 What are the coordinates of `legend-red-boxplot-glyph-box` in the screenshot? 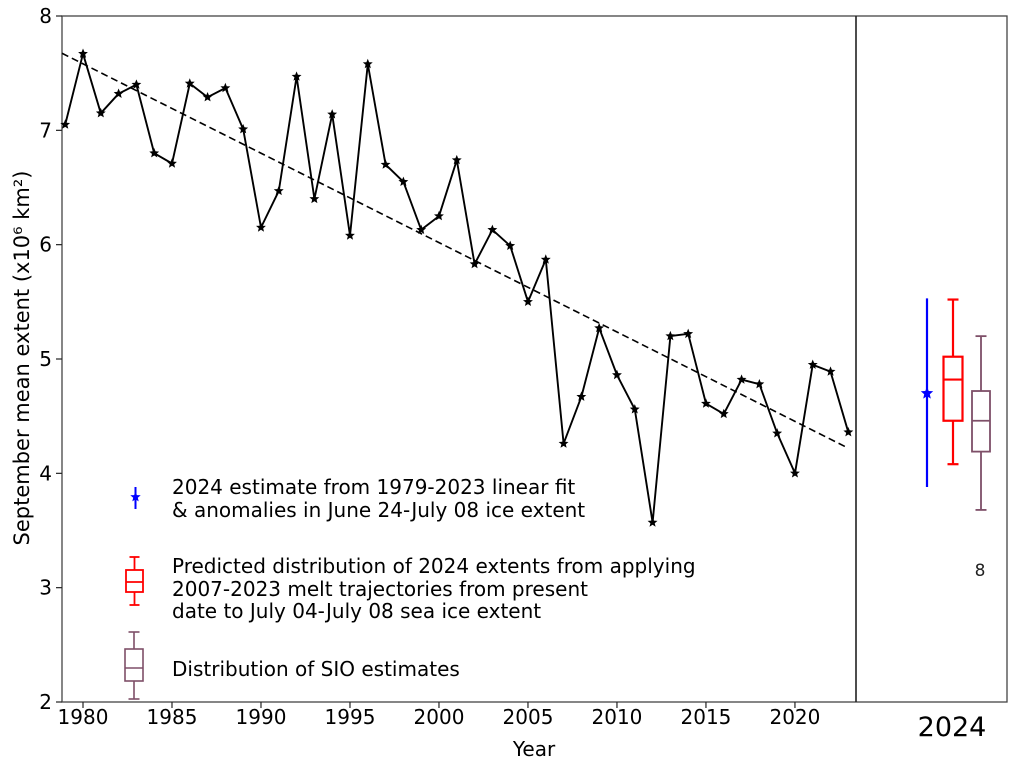 It's located at (134, 581).